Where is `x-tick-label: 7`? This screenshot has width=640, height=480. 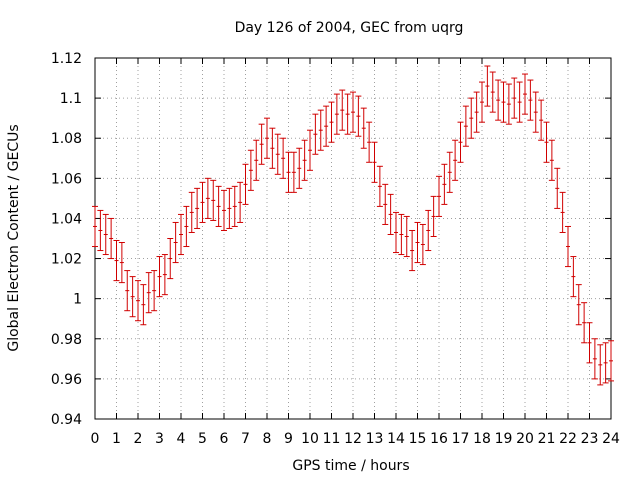
x-tick-label: 7 is located at coordinates (245, 439).